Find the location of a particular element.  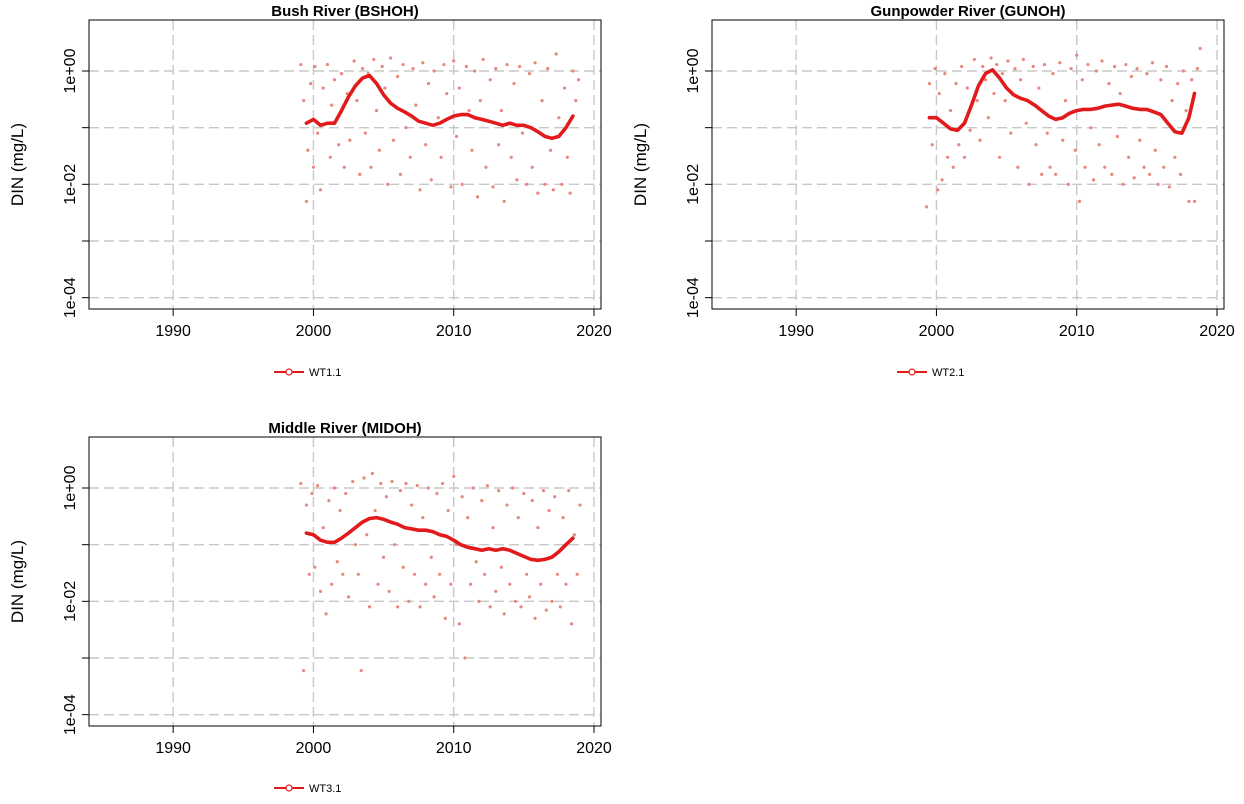

y-tick-label: 1e+00 is located at coordinates (70, 70).